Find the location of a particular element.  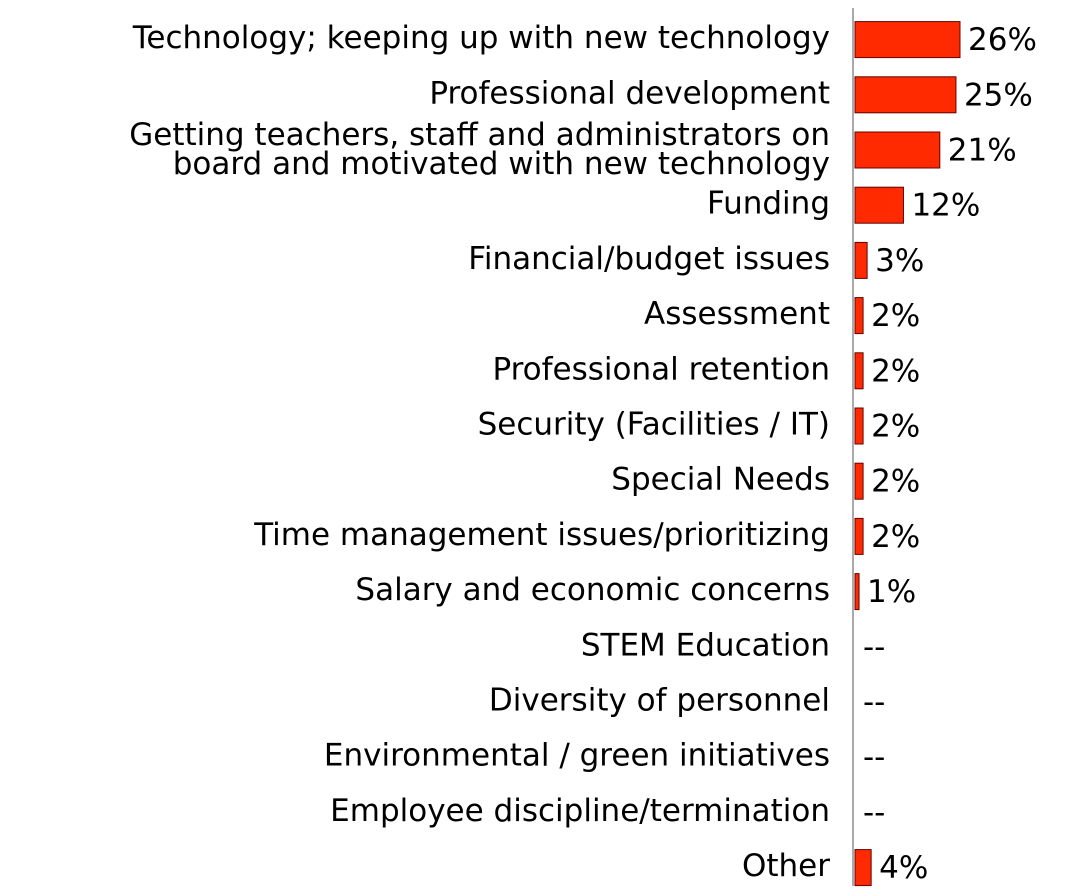

category-label: STEM Education is located at coordinates (705, 645).